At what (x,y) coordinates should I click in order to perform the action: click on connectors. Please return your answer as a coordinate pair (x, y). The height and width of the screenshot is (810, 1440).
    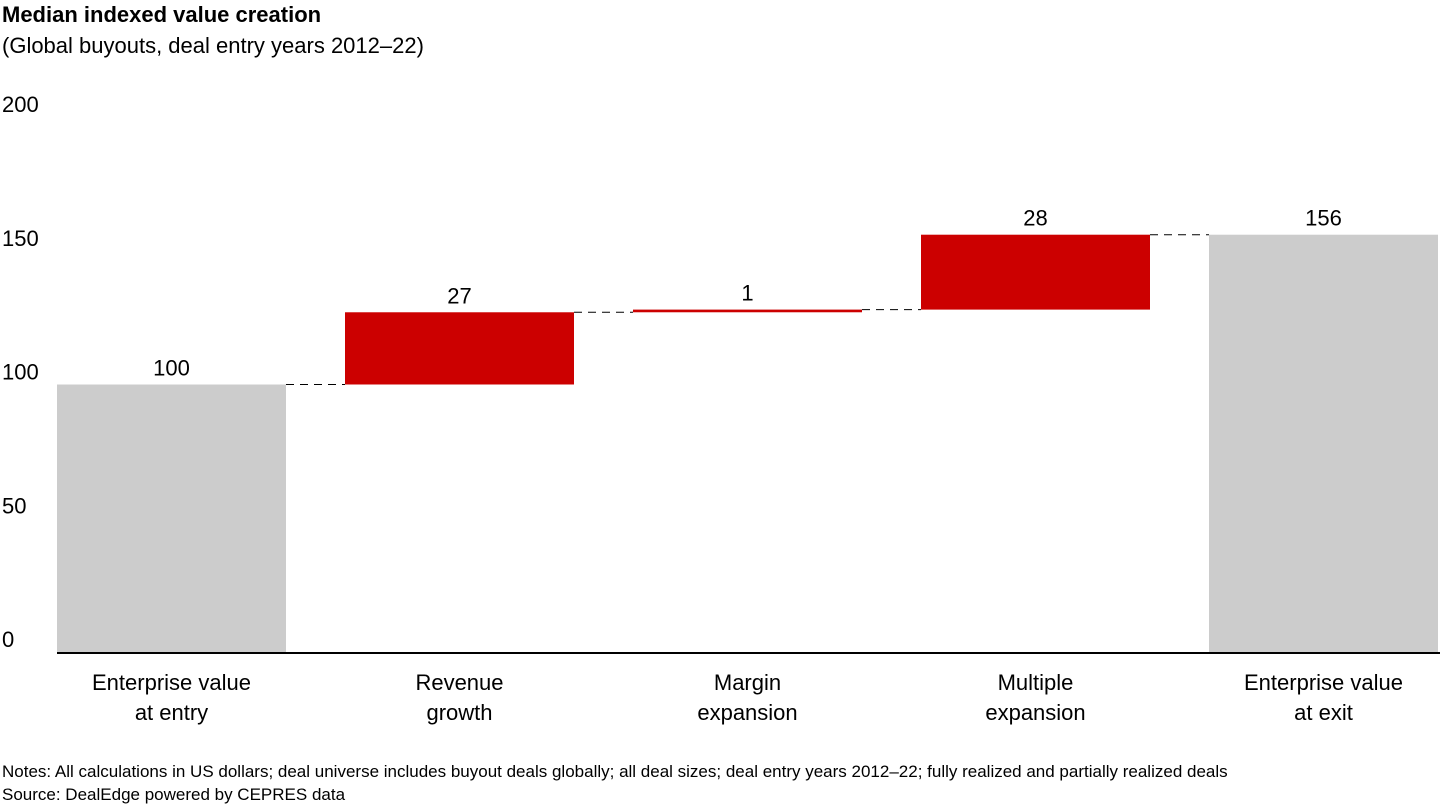
    Looking at the image, I should click on (747, 309).